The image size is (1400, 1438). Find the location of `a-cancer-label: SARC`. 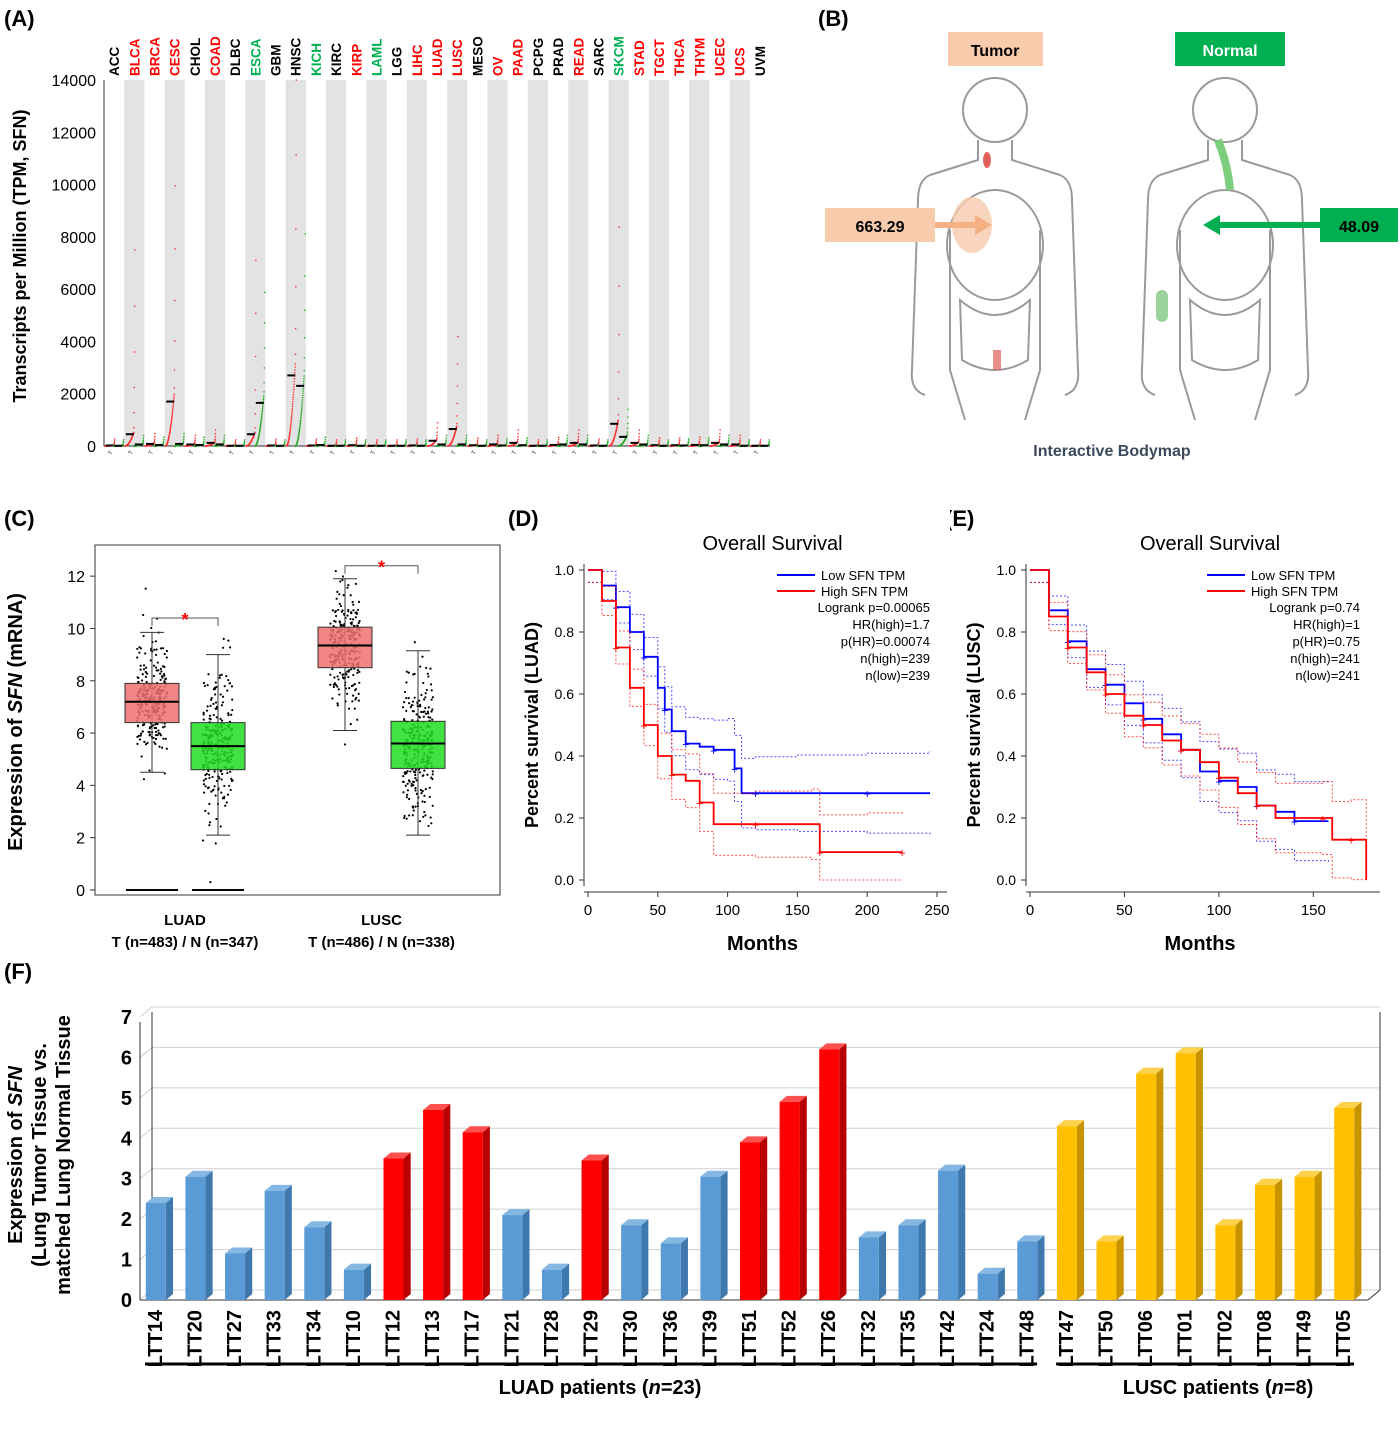

a-cancer-label: SARC is located at coordinates (598, 56).